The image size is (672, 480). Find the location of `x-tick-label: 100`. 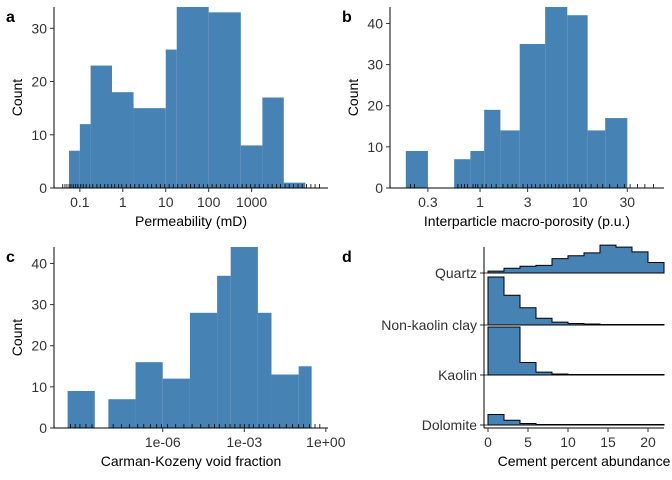

x-tick-label: 100 is located at coordinates (209, 202).